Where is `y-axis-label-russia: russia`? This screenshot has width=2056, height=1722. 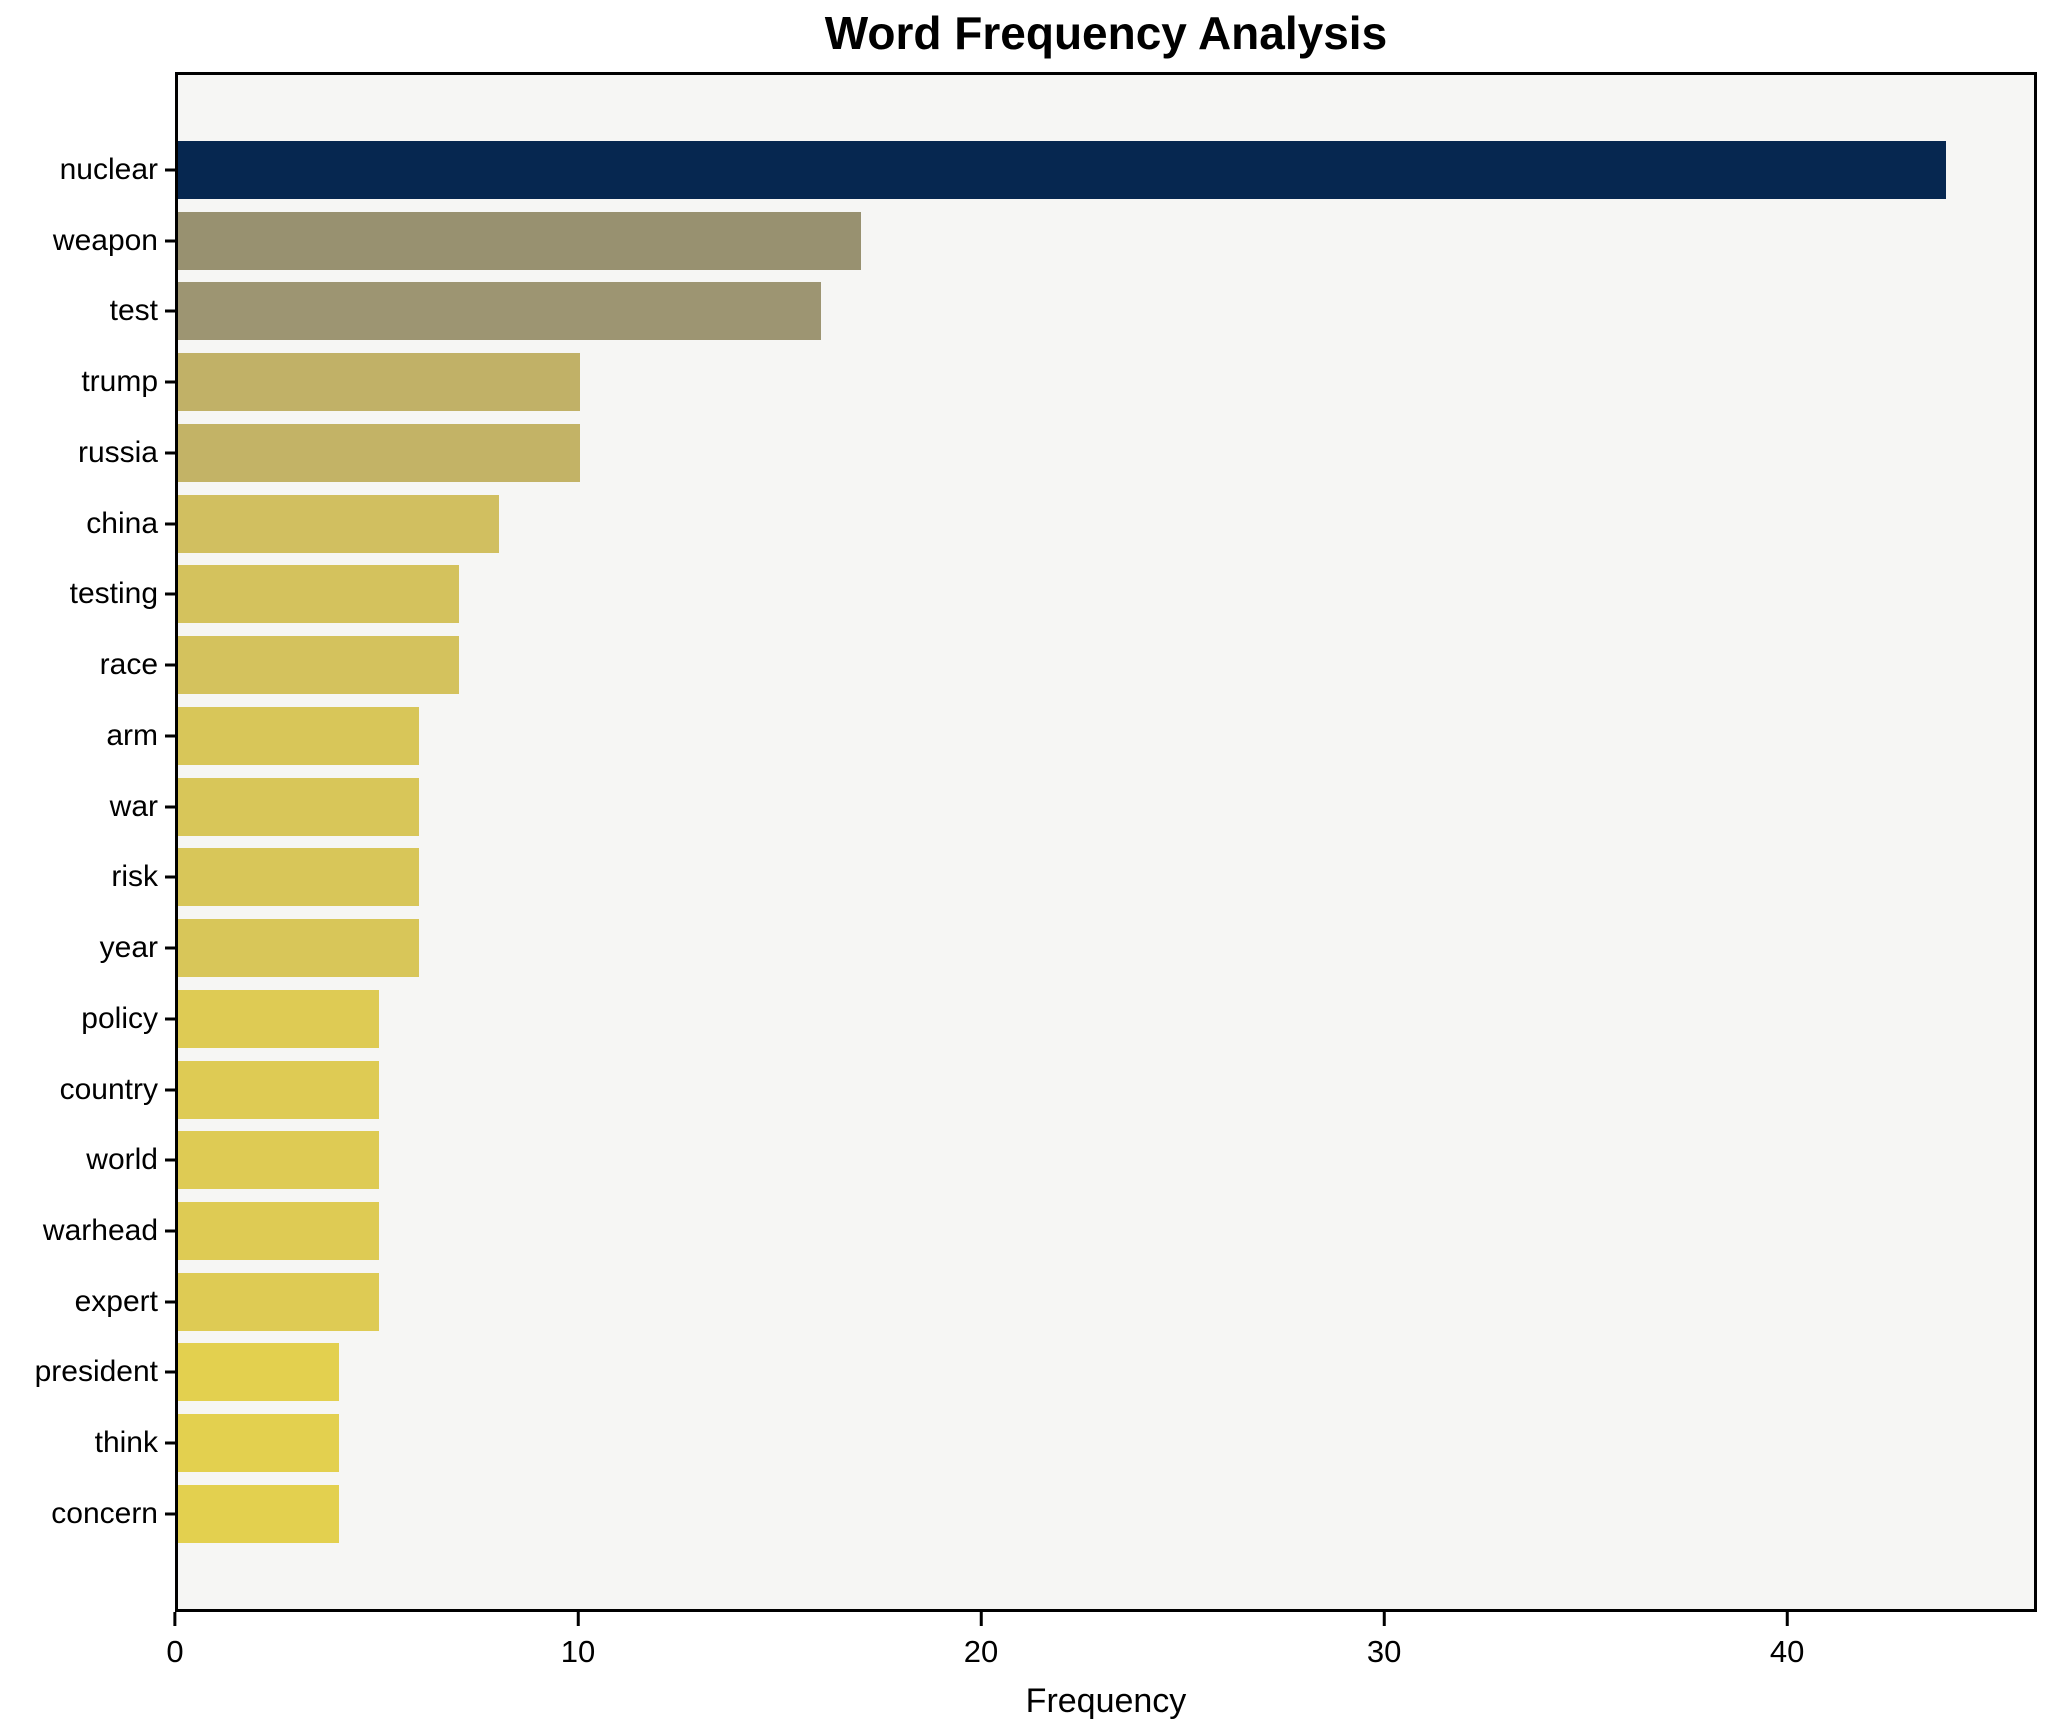
y-axis-label-russia: russia is located at coordinates (117, 452).